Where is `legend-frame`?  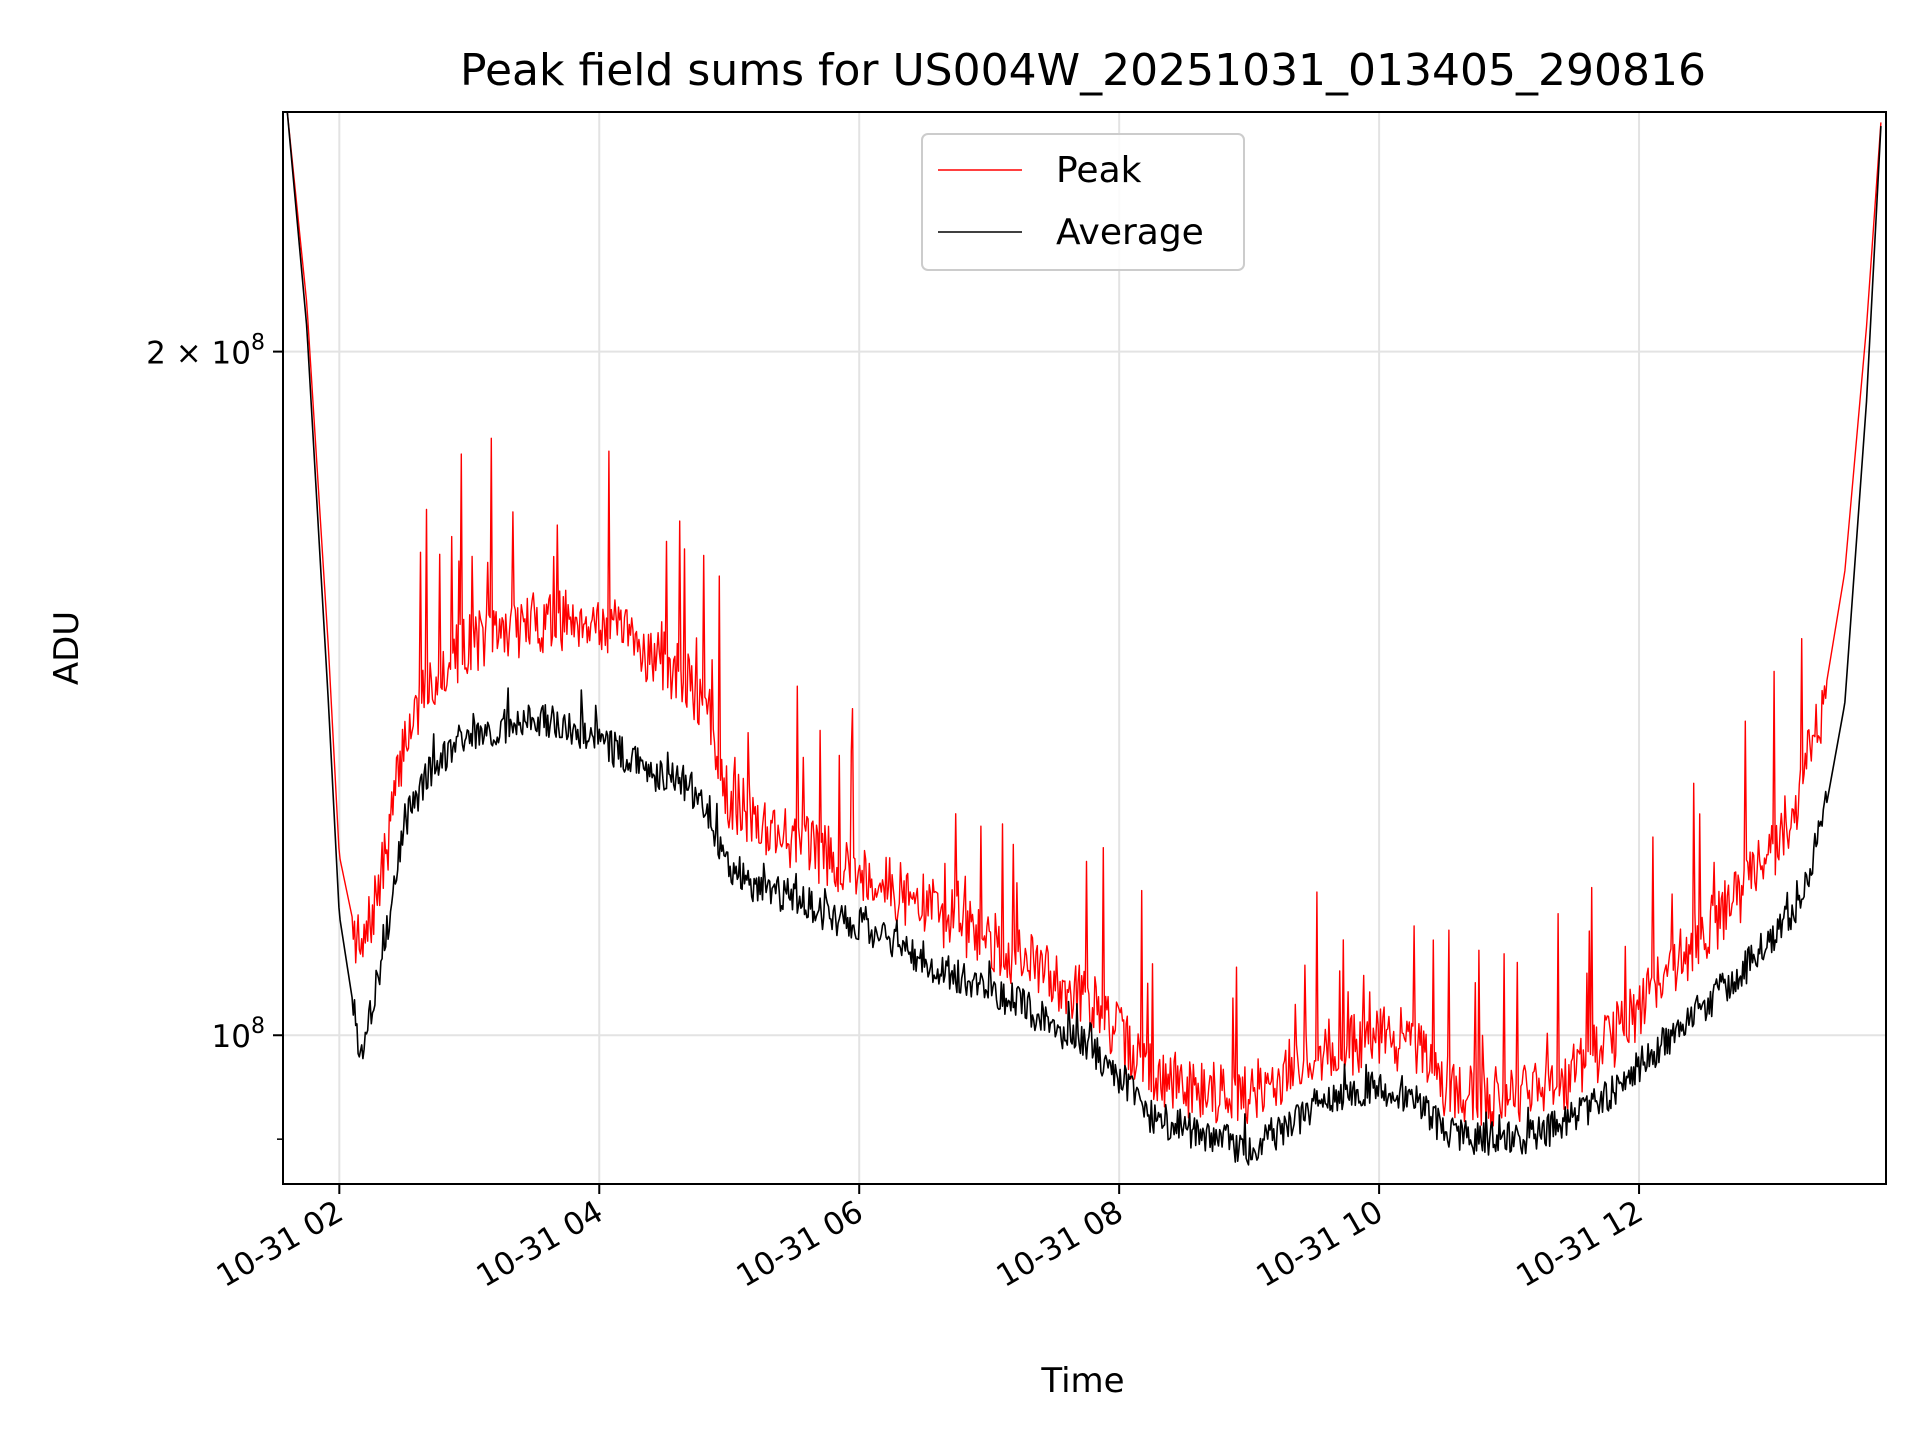 legend-frame is located at coordinates (1083, 202).